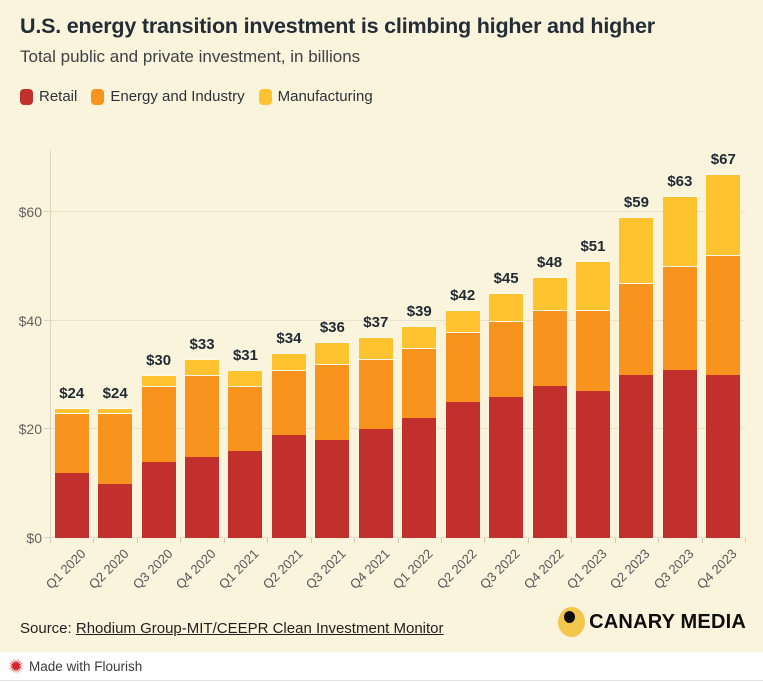 The image size is (763, 682). Describe the element at coordinates (158, 380) in the screenshot. I see `bar-segment-manufacturing-q3-2020` at that location.